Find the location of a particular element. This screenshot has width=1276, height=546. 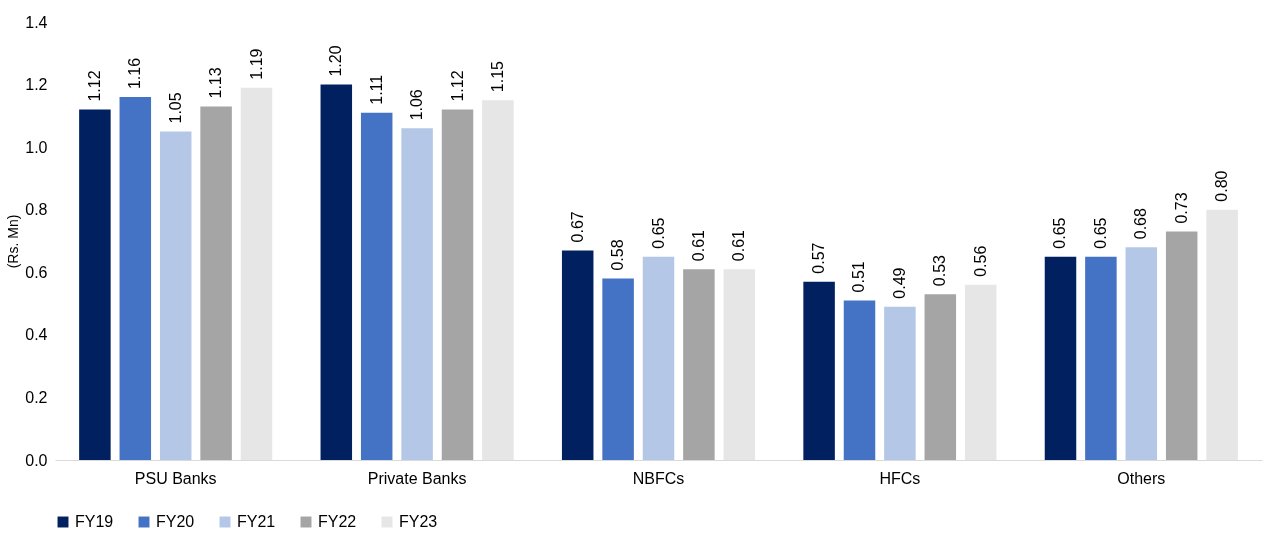

legend-label: FY20 is located at coordinates (175, 521).